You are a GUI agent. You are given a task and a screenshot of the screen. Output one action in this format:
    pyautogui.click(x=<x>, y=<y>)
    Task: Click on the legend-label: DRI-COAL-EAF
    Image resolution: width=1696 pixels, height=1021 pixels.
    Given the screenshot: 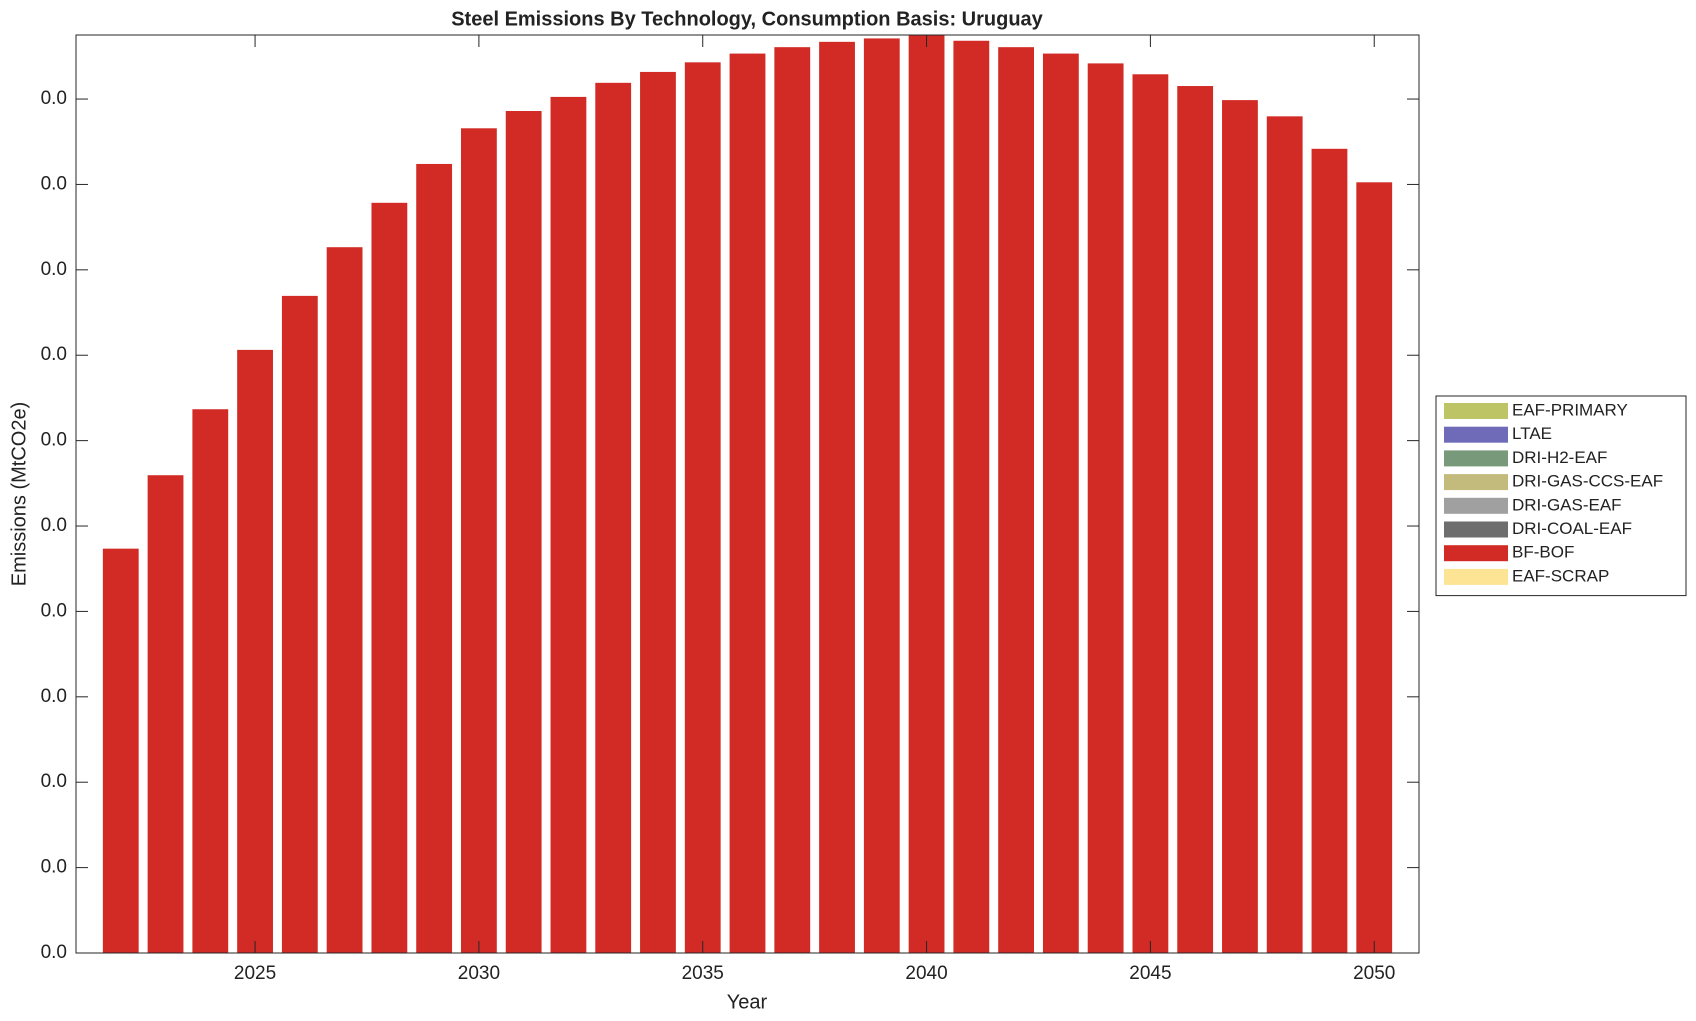 What is the action you would take?
    pyautogui.click(x=1572, y=528)
    